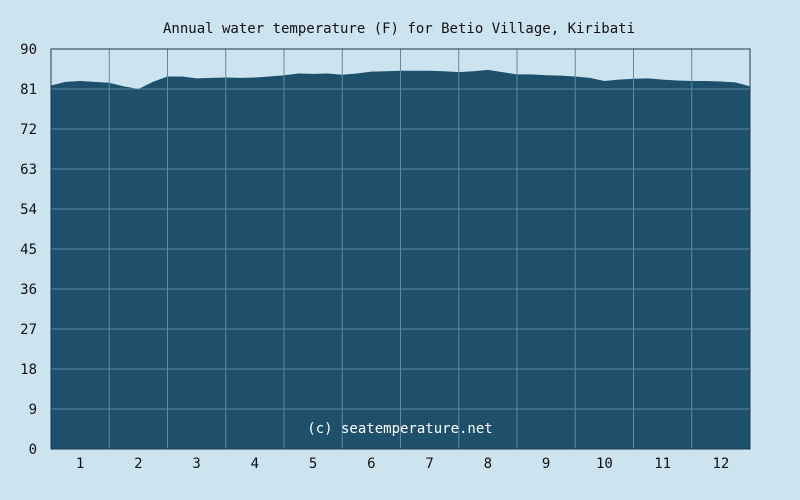  What do you see at coordinates (138, 464) in the screenshot?
I see `x-tick-label: 2` at bounding box center [138, 464].